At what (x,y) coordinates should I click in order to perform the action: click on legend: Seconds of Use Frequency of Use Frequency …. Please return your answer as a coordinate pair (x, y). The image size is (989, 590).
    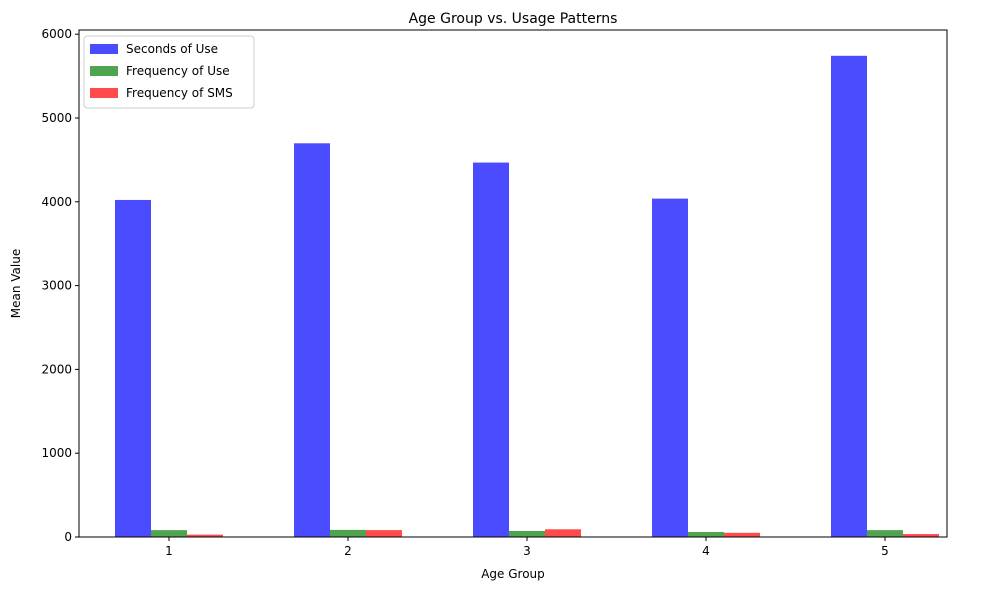
    Looking at the image, I should click on (169, 72).